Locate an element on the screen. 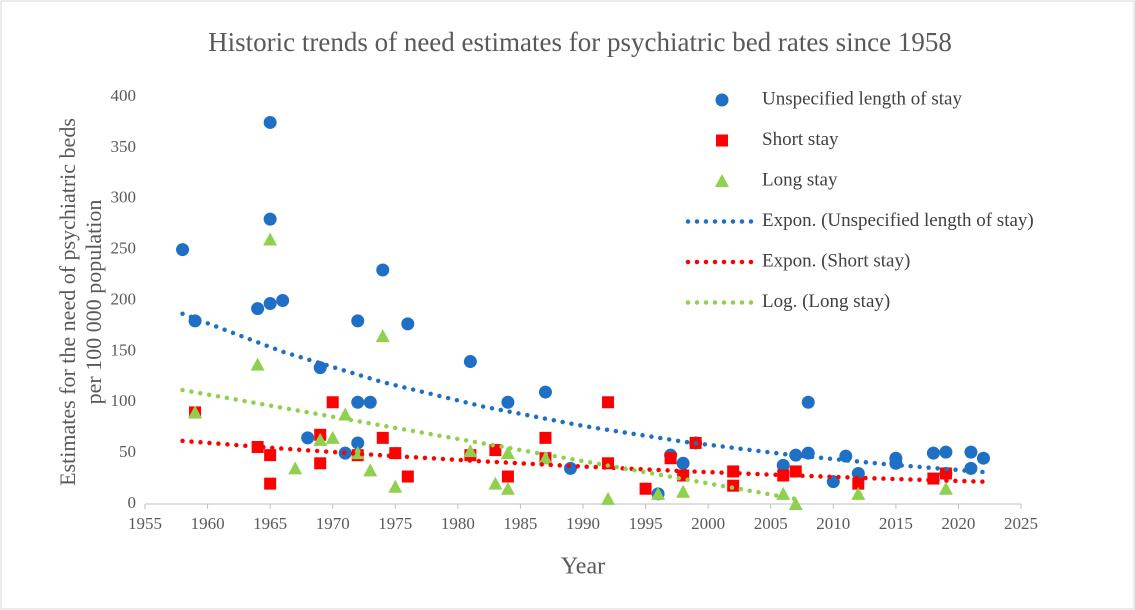  x-tick-label: 1965 is located at coordinates (270, 523).